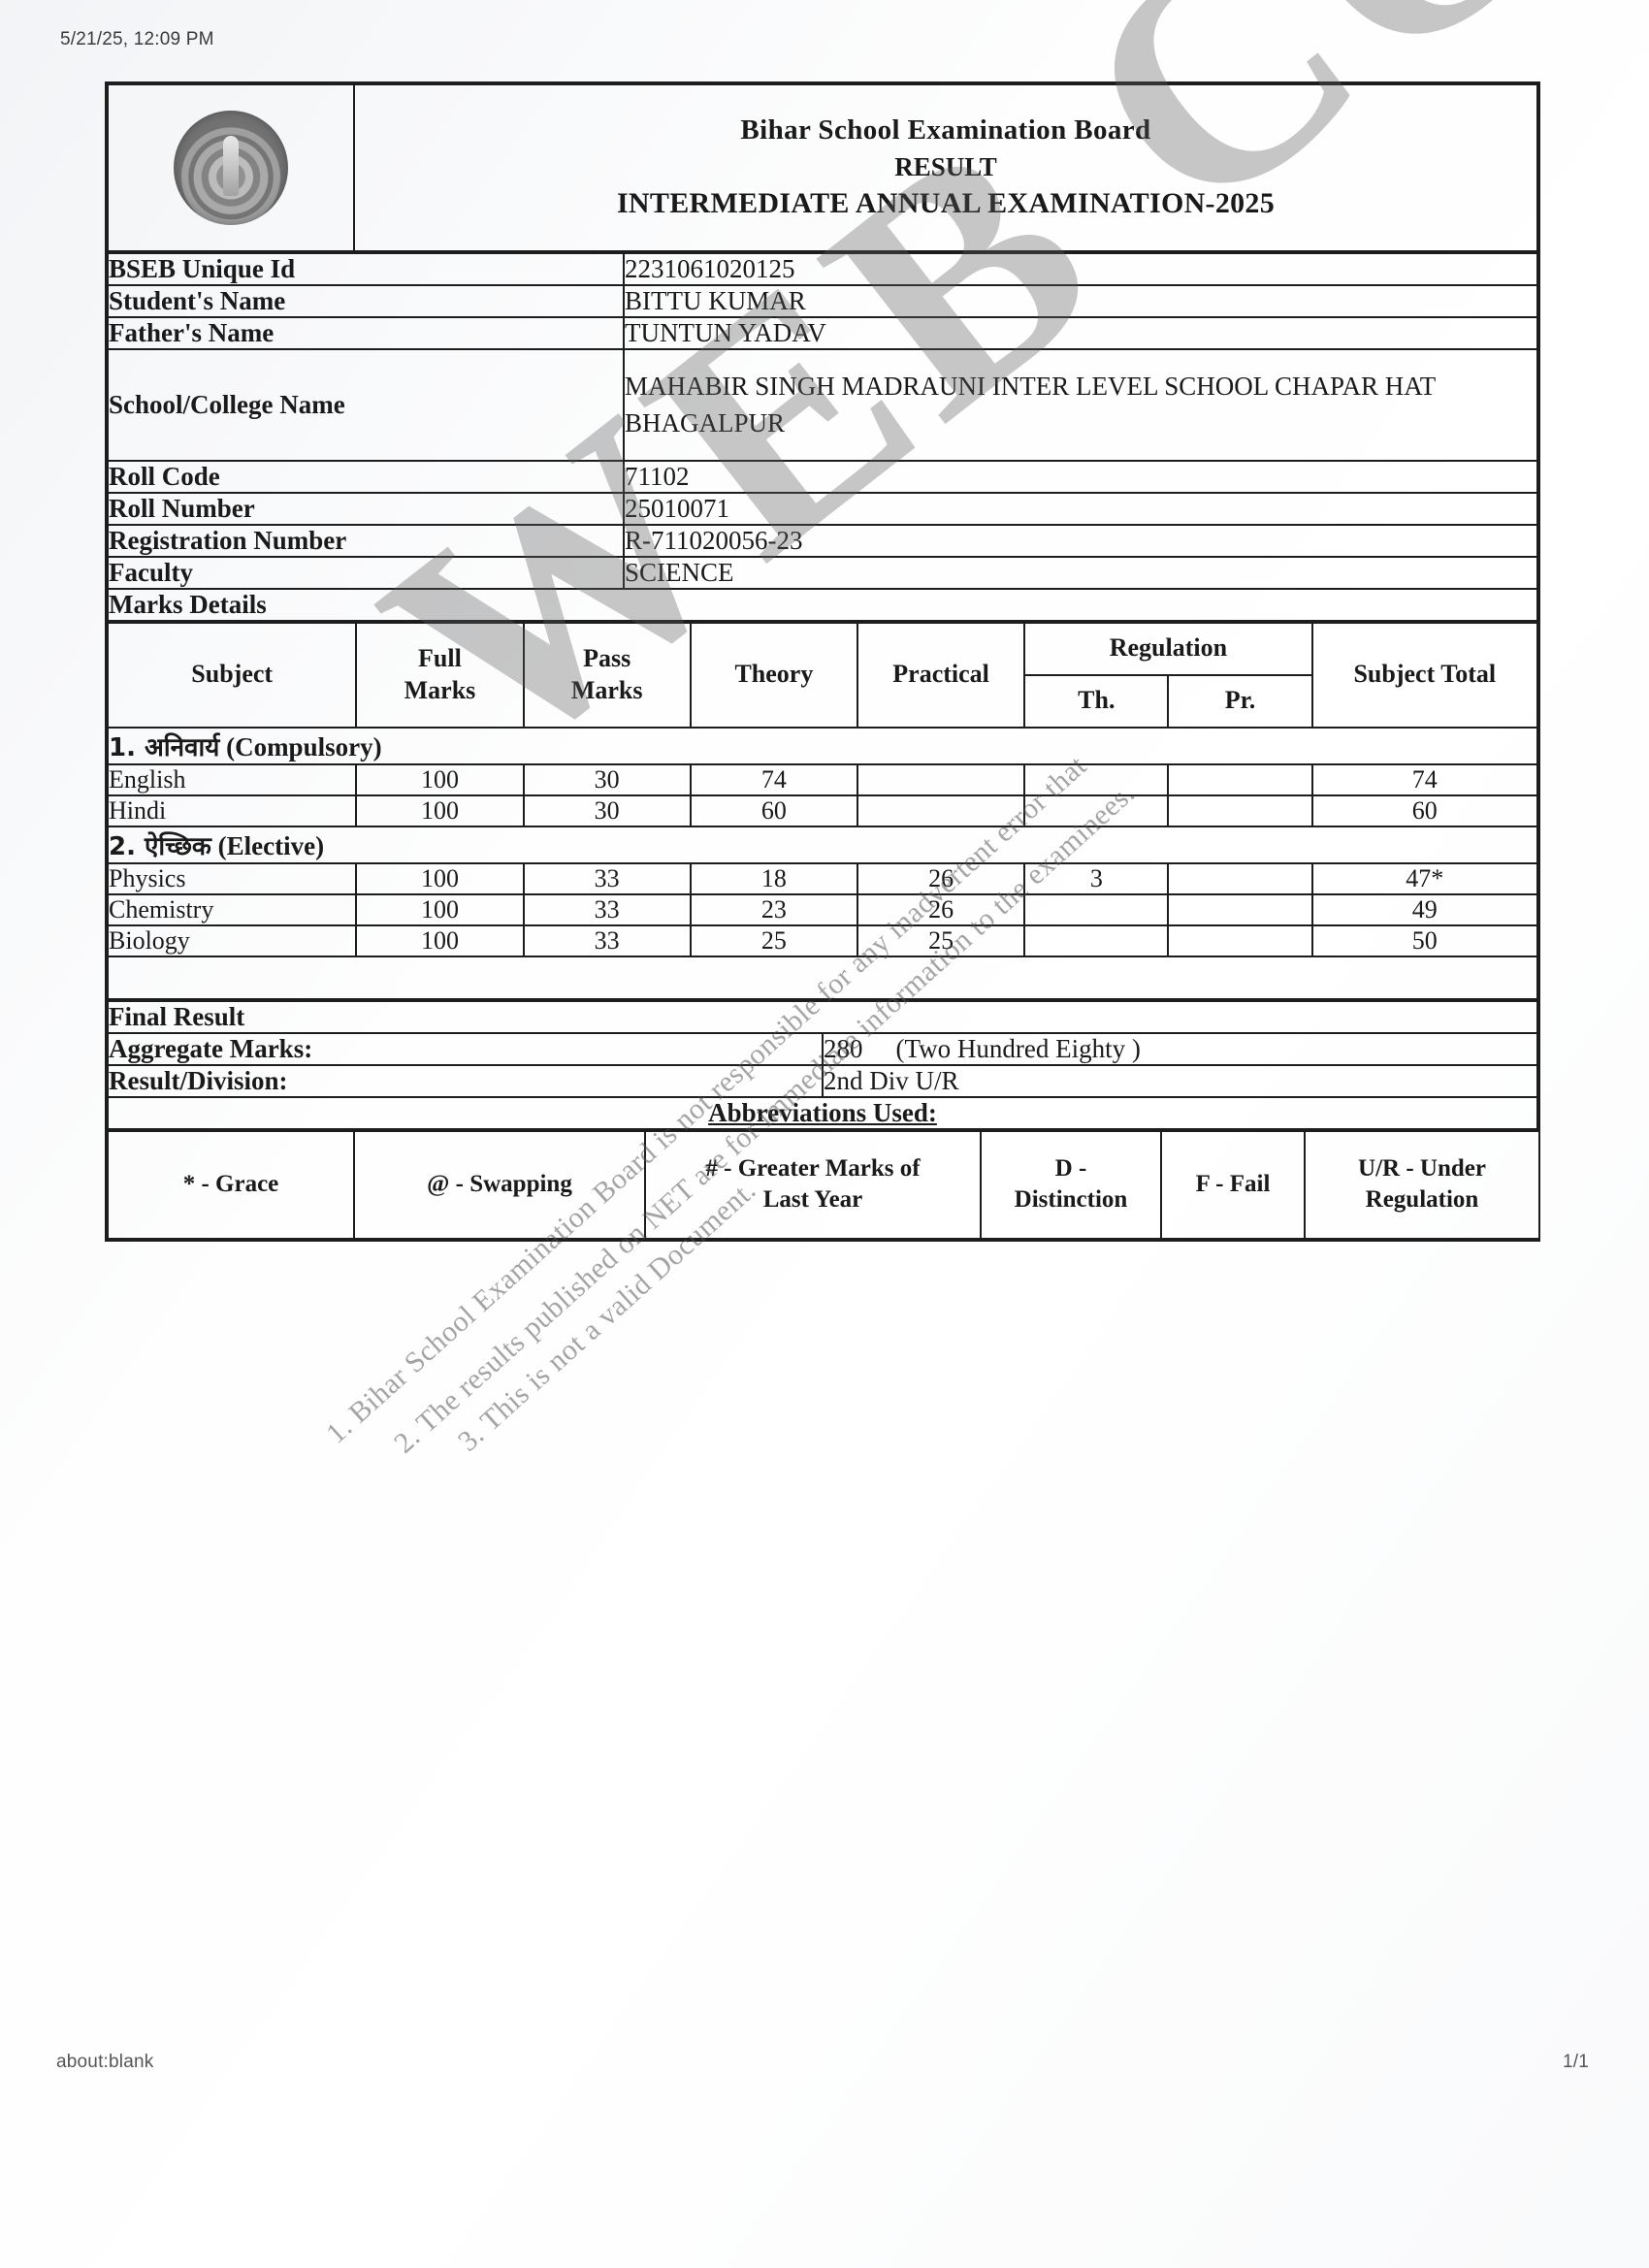  I want to click on reg-th-english, so click(1096, 779).